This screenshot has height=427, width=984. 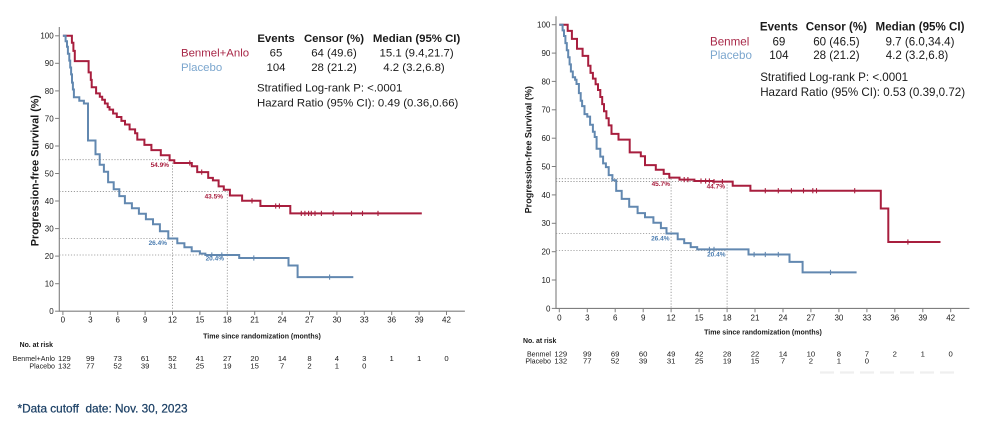 I want to click on svg-text: Benmel+Anlo, so click(x=34, y=359).